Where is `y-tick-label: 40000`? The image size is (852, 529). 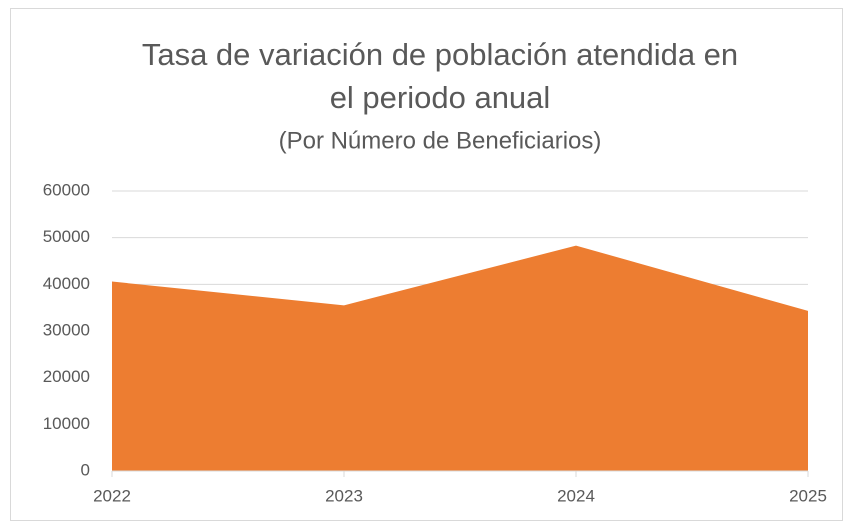
y-tick-label: 40000 is located at coordinates (66, 283).